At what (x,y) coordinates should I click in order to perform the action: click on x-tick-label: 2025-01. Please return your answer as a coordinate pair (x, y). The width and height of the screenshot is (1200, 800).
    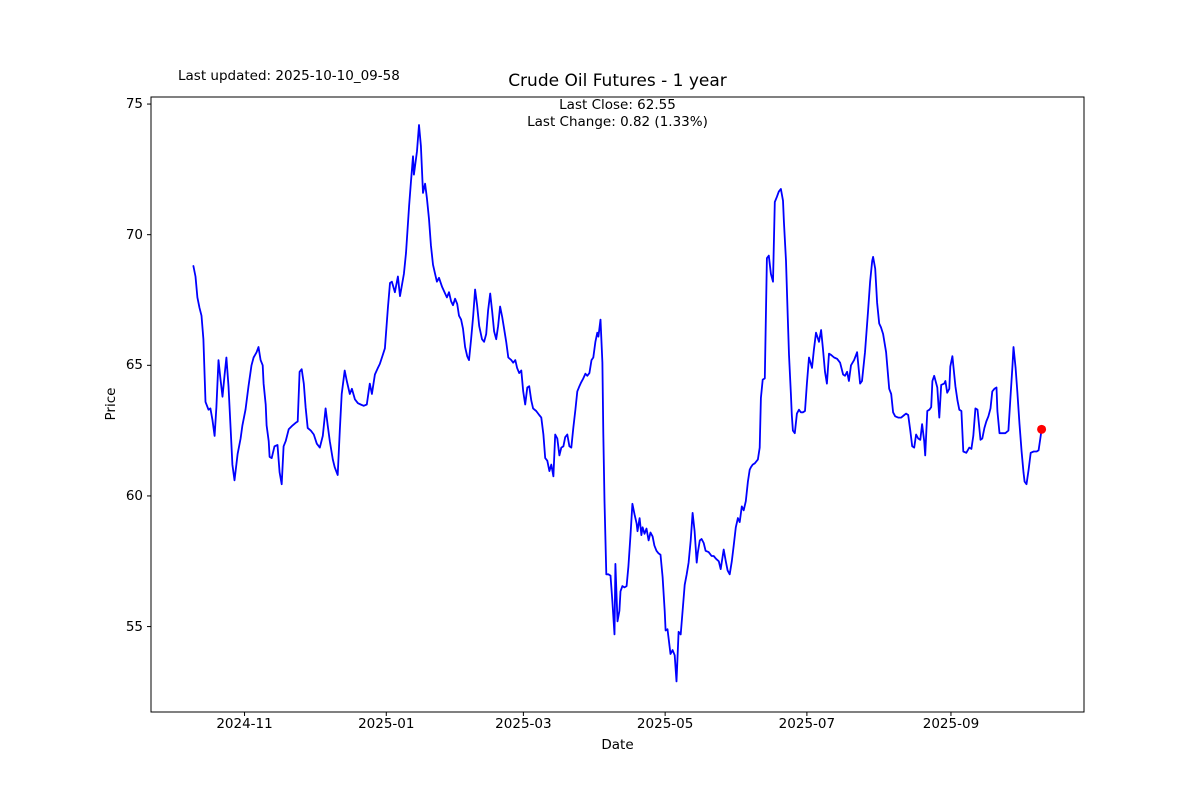
    Looking at the image, I should click on (386, 724).